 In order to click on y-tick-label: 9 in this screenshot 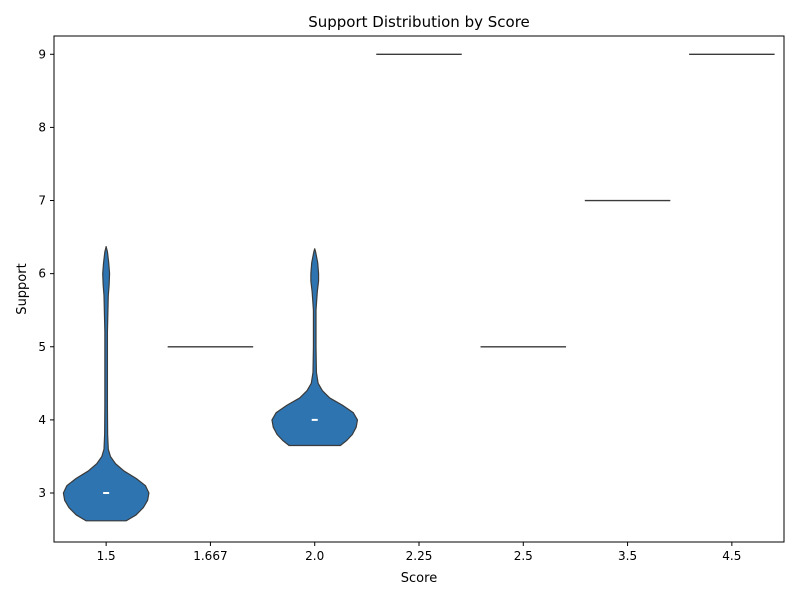, I will do `click(42, 54)`.